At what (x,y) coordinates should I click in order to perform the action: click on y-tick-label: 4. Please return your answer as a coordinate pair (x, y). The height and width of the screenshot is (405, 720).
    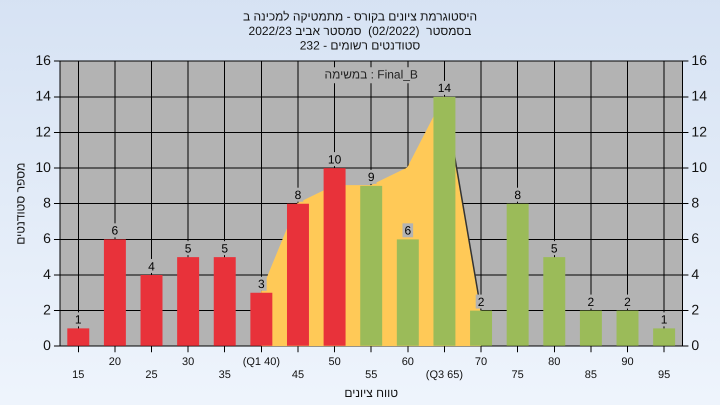
    Looking at the image, I should click on (47, 274).